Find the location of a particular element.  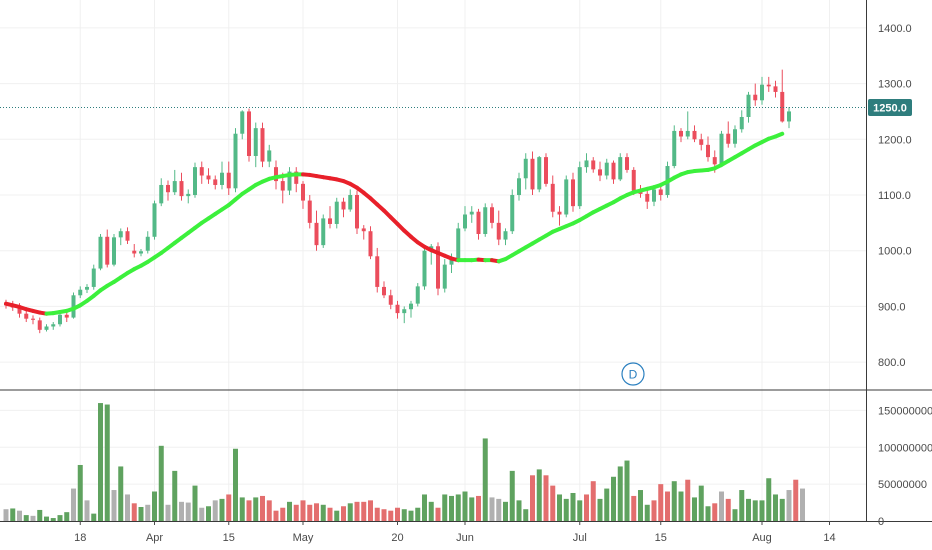

time-tick-label: 20 is located at coordinates (397, 538).